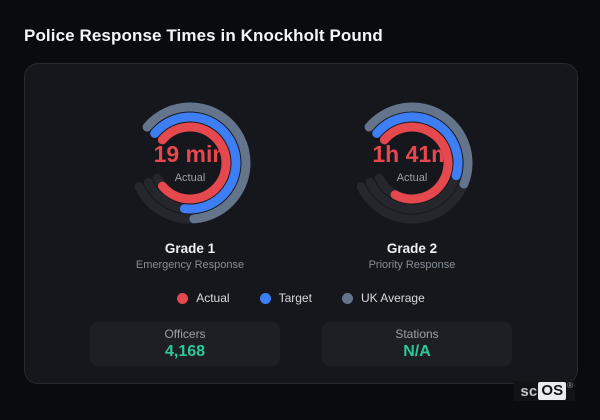  I want to click on gauge-name: Grade 2, so click(412, 248).